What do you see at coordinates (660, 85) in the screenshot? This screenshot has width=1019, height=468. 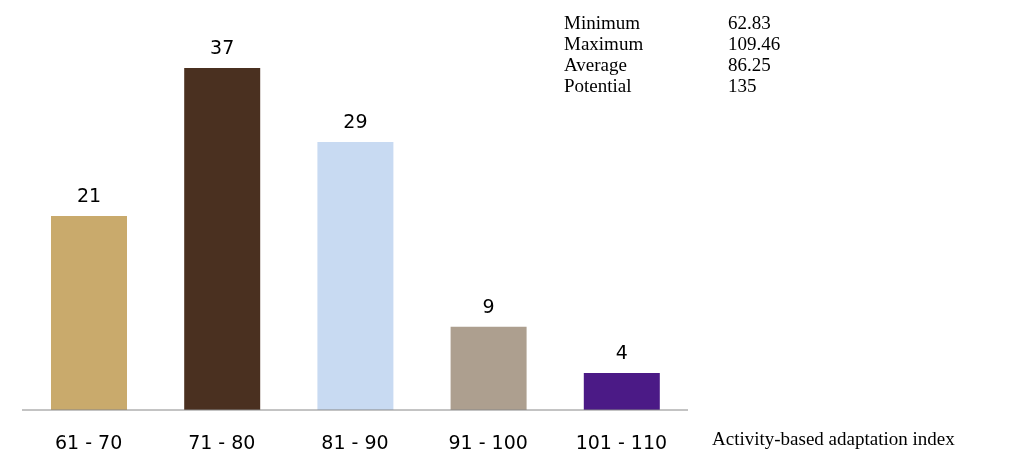 I see `text: Potential 135` at bounding box center [660, 85].